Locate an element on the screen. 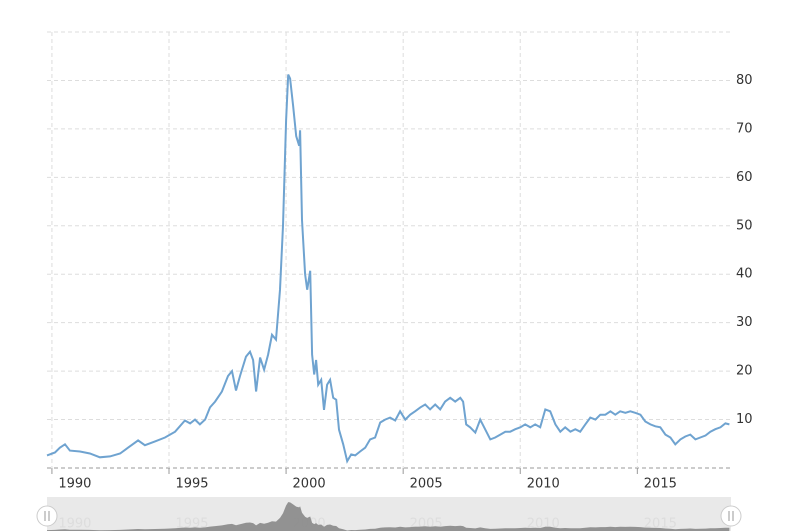  y-tick-label: 10 is located at coordinates (744, 419).